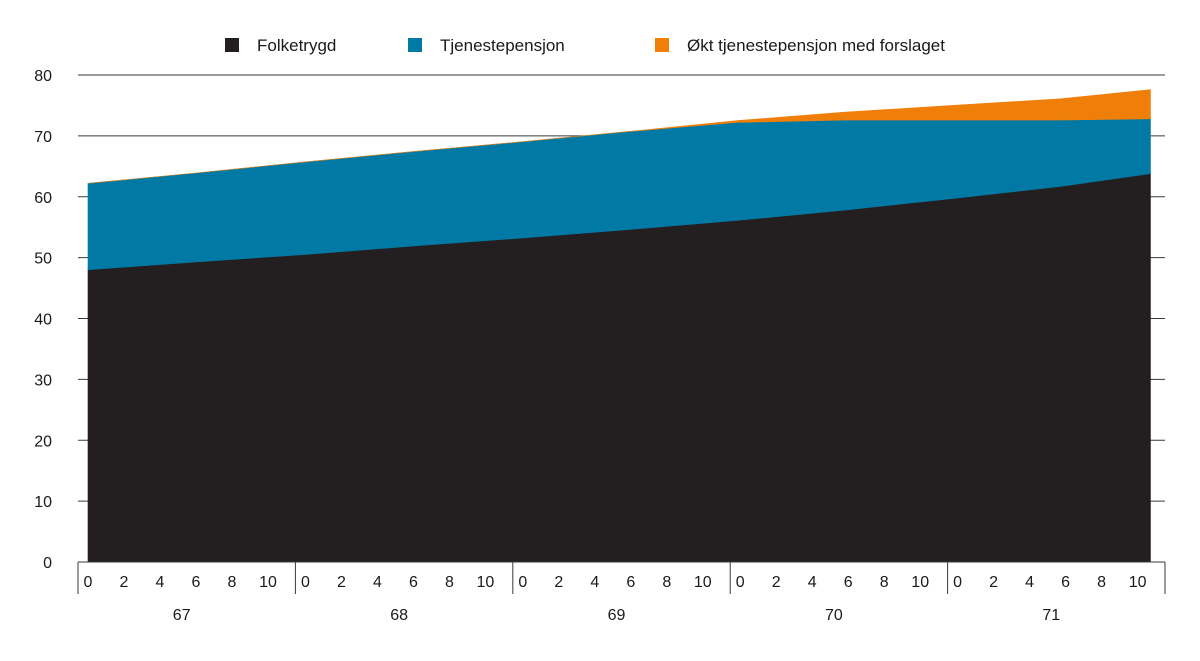 The height and width of the screenshot is (661, 1200). Describe the element at coordinates (617, 615) in the screenshot. I see `x-group-label: 69` at that location.